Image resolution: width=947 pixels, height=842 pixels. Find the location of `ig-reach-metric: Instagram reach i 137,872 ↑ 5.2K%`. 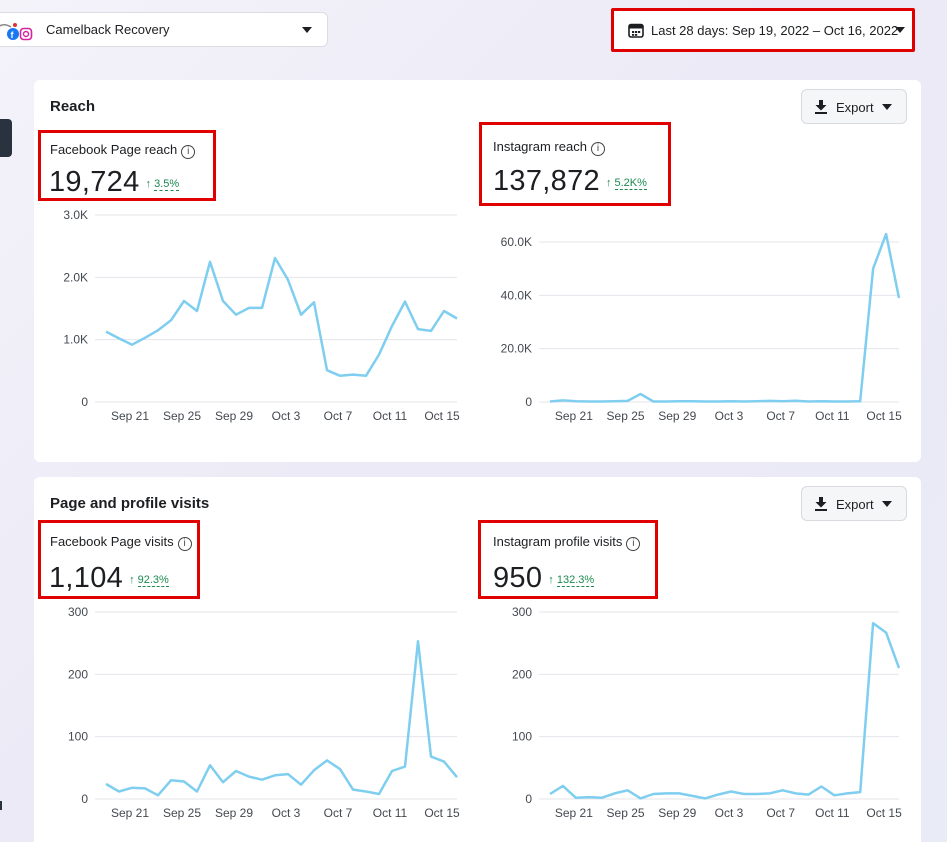

ig-reach-metric: Instagram reach i 137,872 ↑ 5.2K% is located at coordinates (575, 164).